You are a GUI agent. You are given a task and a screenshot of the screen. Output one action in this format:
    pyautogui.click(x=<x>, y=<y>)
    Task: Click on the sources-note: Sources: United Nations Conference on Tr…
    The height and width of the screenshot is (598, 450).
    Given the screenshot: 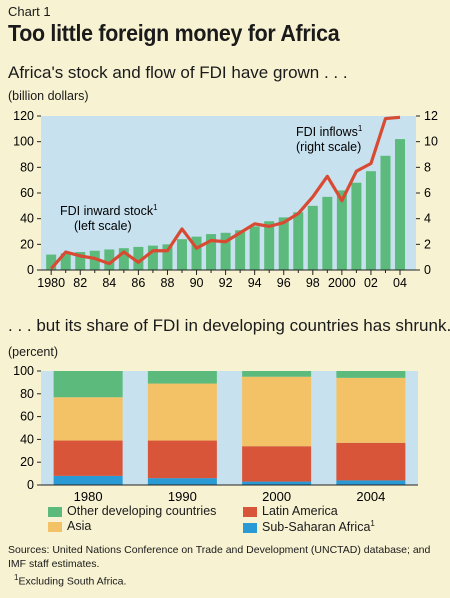 What is the action you would take?
    pyautogui.click(x=226, y=566)
    